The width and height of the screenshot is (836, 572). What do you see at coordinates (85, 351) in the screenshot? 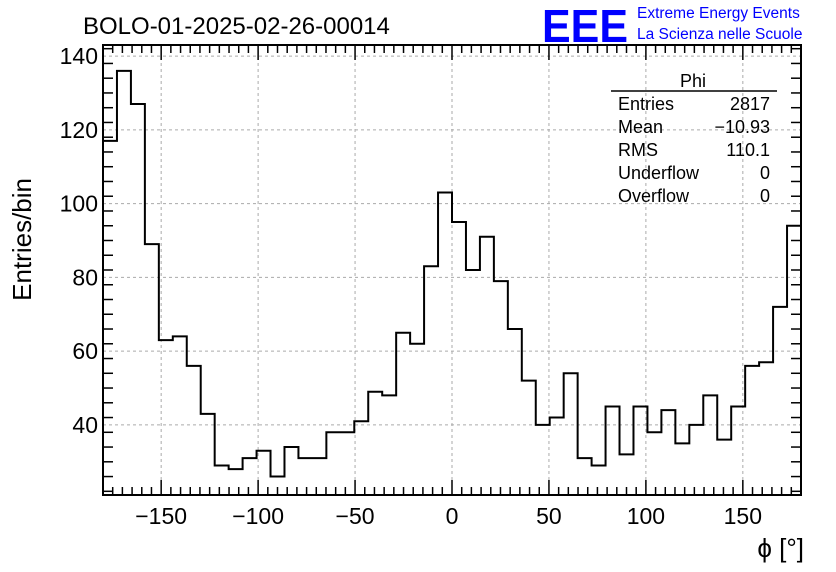
I see `y-tick-label: 60` at bounding box center [85, 351].